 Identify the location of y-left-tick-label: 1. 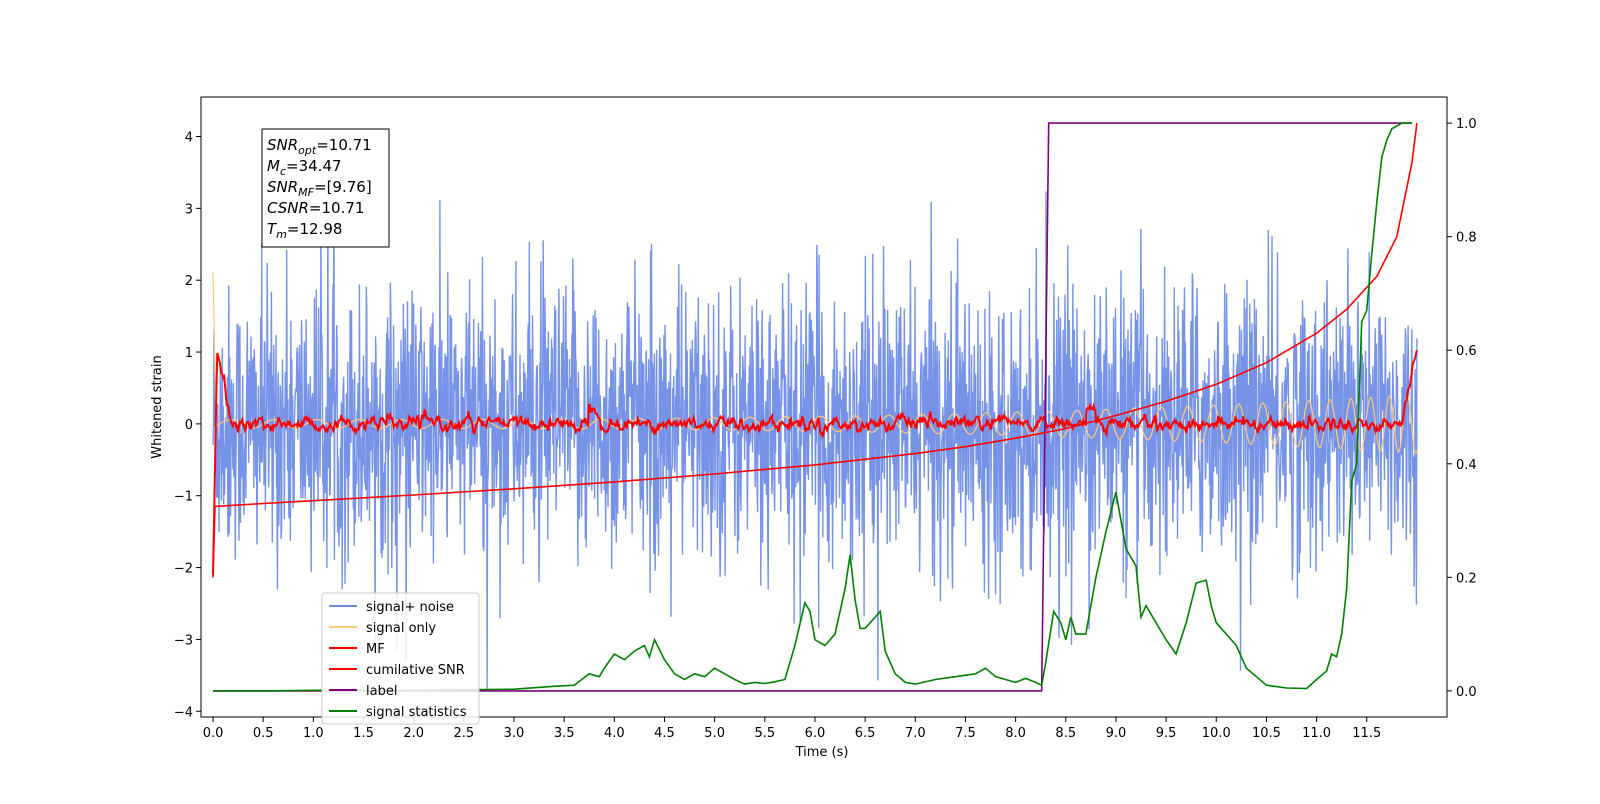
(189, 353).